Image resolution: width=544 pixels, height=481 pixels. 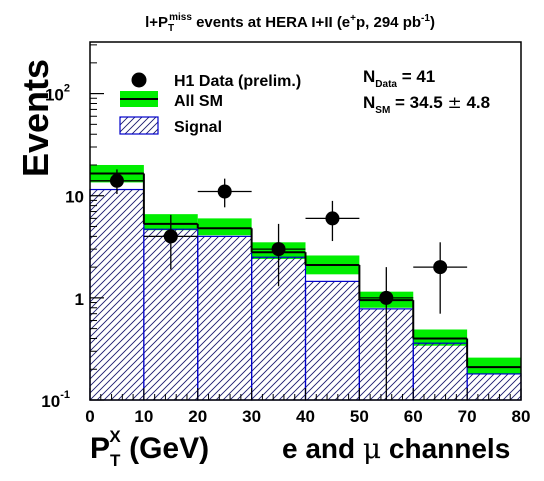 What do you see at coordinates (79, 299) in the screenshot?
I see `y-tick-label-1: 1` at bounding box center [79, 299].